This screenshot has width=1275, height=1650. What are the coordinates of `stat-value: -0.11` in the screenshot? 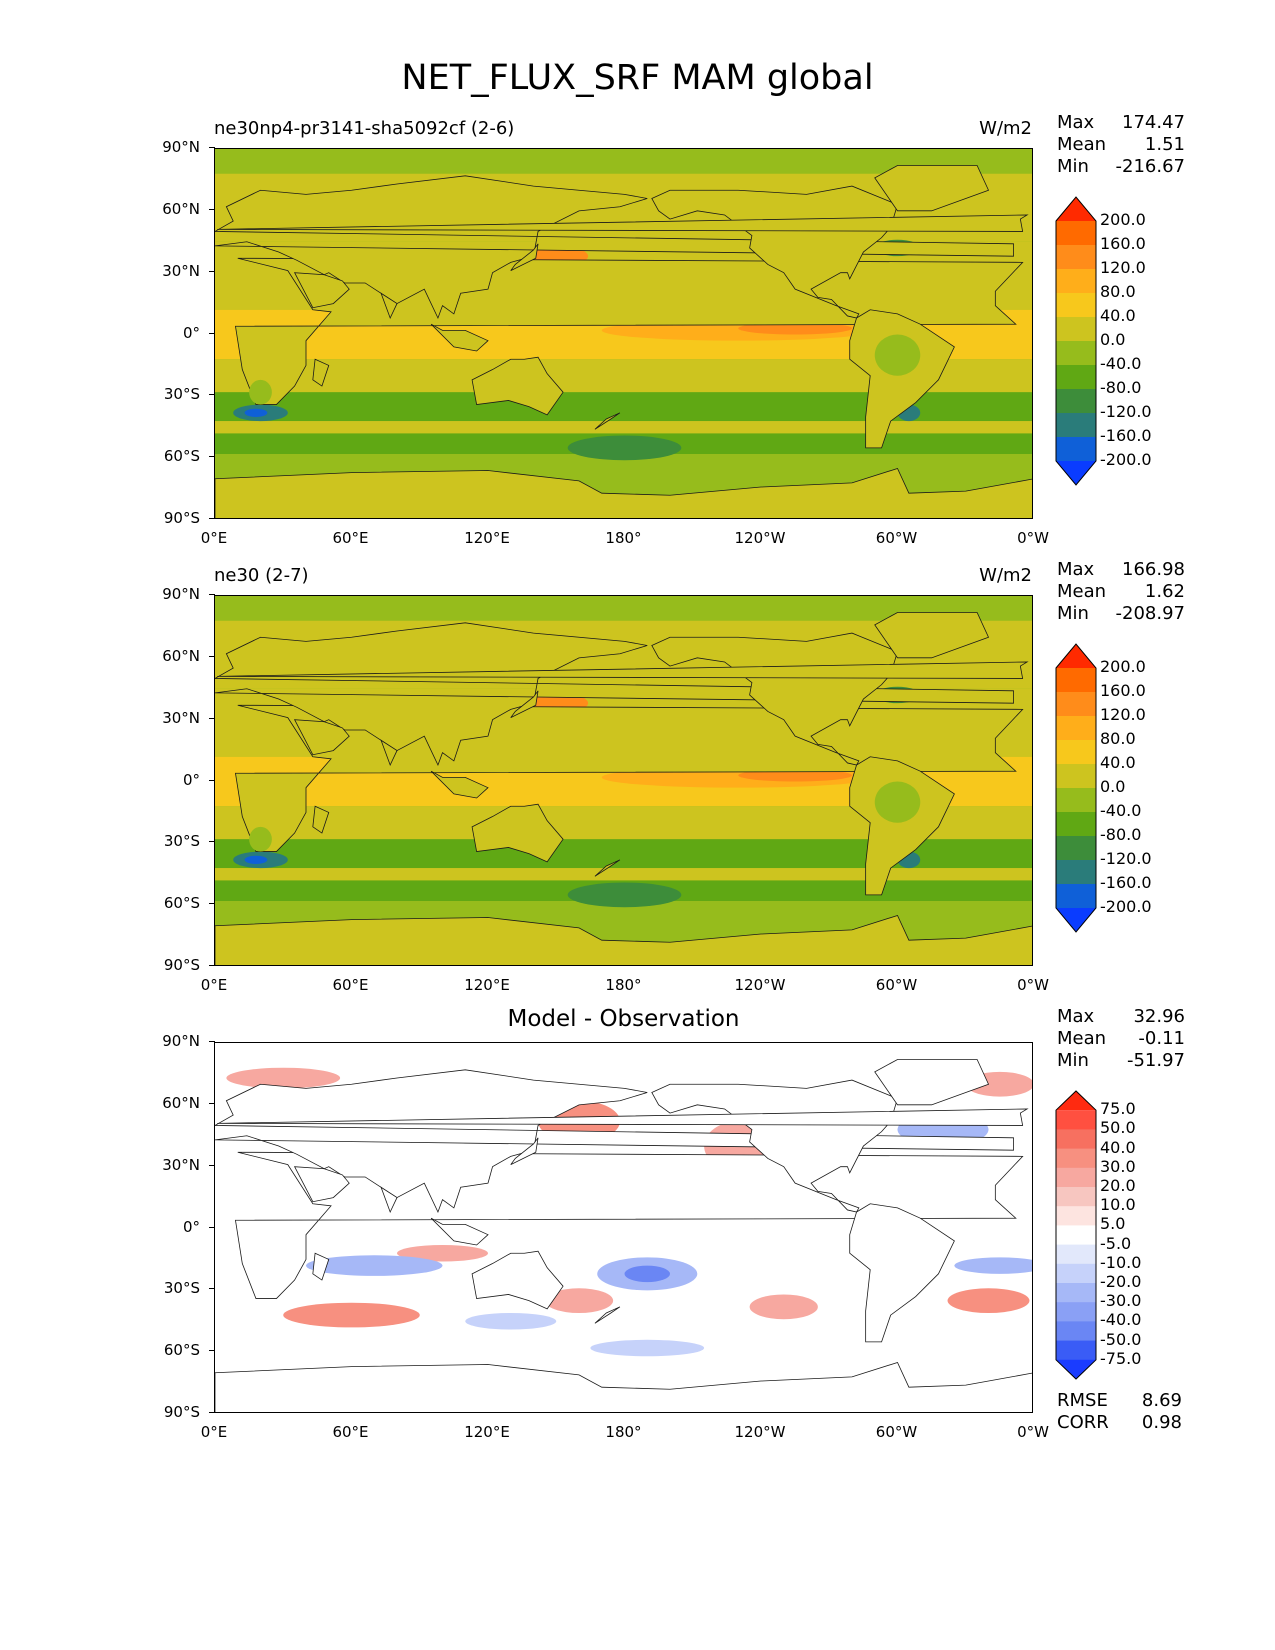 It's located at (1161, 1038).